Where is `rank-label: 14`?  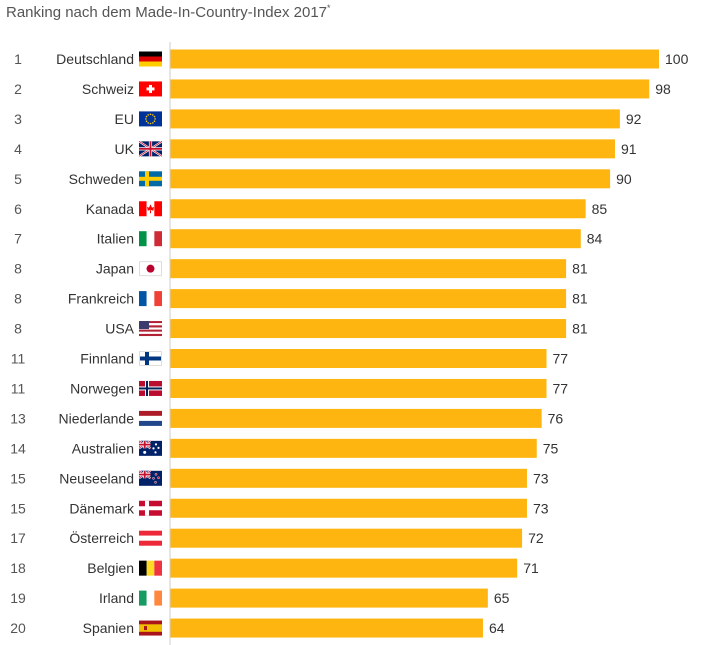
rank-label: 14 is located at coordinates (18, 448).